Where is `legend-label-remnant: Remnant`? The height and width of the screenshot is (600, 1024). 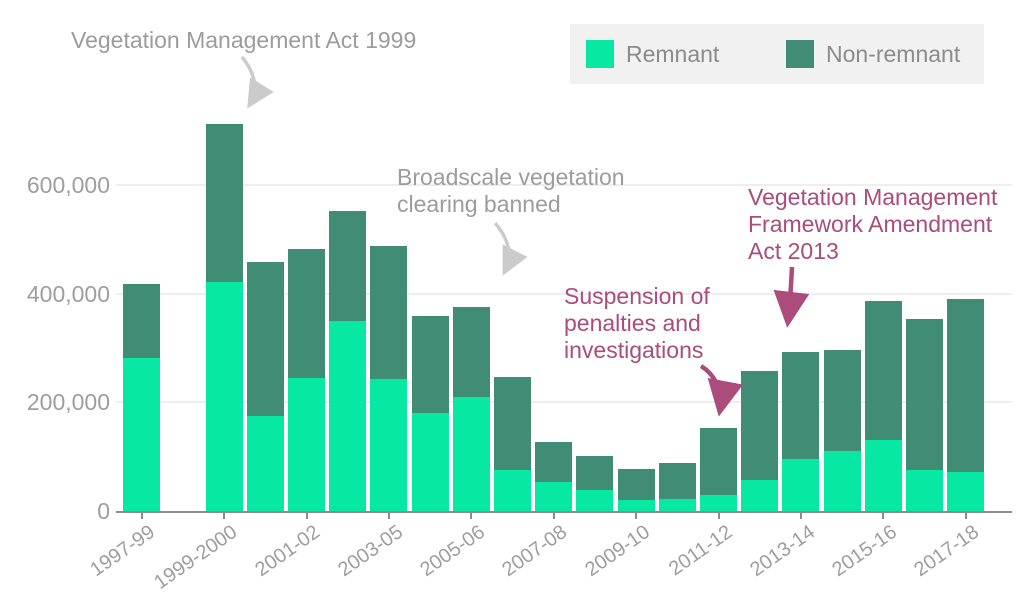
legend-label-remnant: Remnant is located at coordinates (673, 53).